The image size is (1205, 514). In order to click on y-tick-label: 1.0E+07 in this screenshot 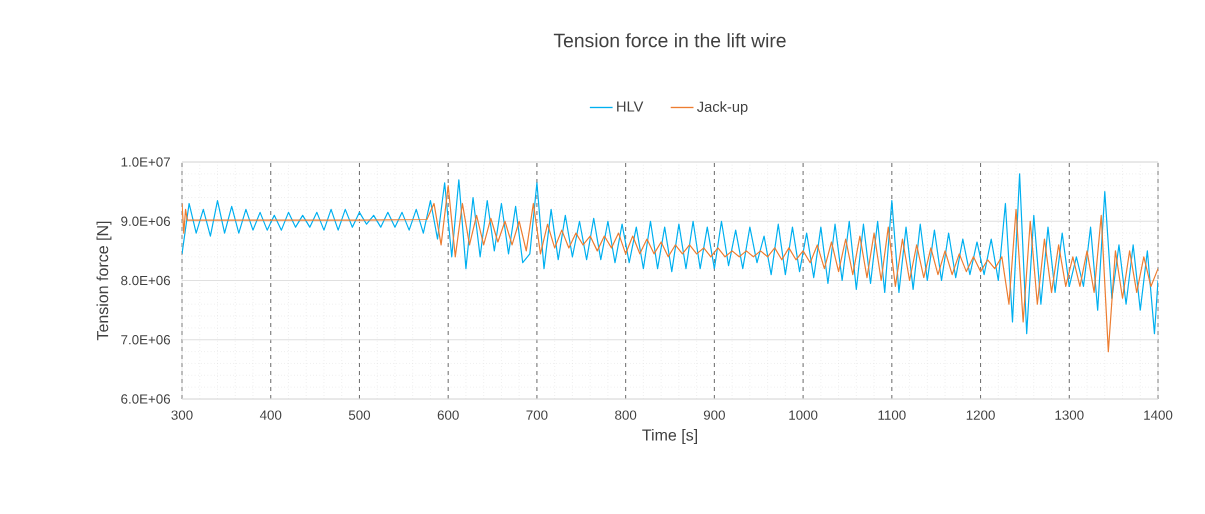, I will do `click(145, 162)`.